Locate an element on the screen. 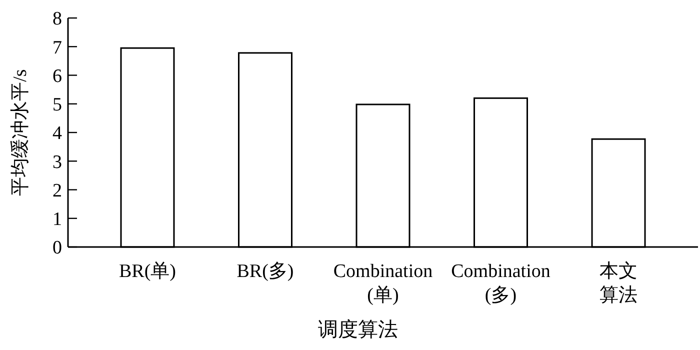 Image resolution: width=700 pixels, height=350 pixels. y-tick-label: 4 is located at coordinates (57, 133).